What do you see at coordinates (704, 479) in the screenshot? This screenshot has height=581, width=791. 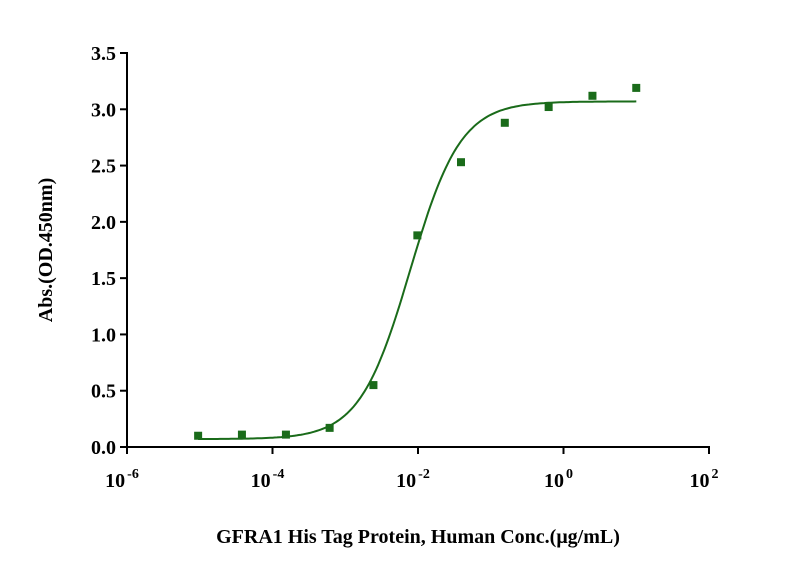 I see `x-tick-label: 10 2` at bounding box center [704, 479].